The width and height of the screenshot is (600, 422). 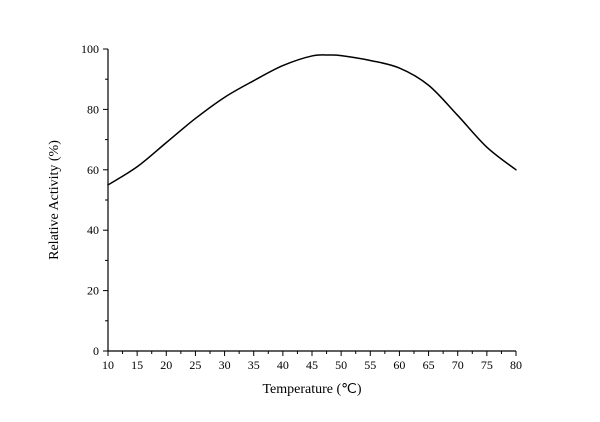 What do you see at coordinates (311, 389) in the screenshot?
I see `x-axis-title: Temperature (℃)` at bounding box center [311, 389].